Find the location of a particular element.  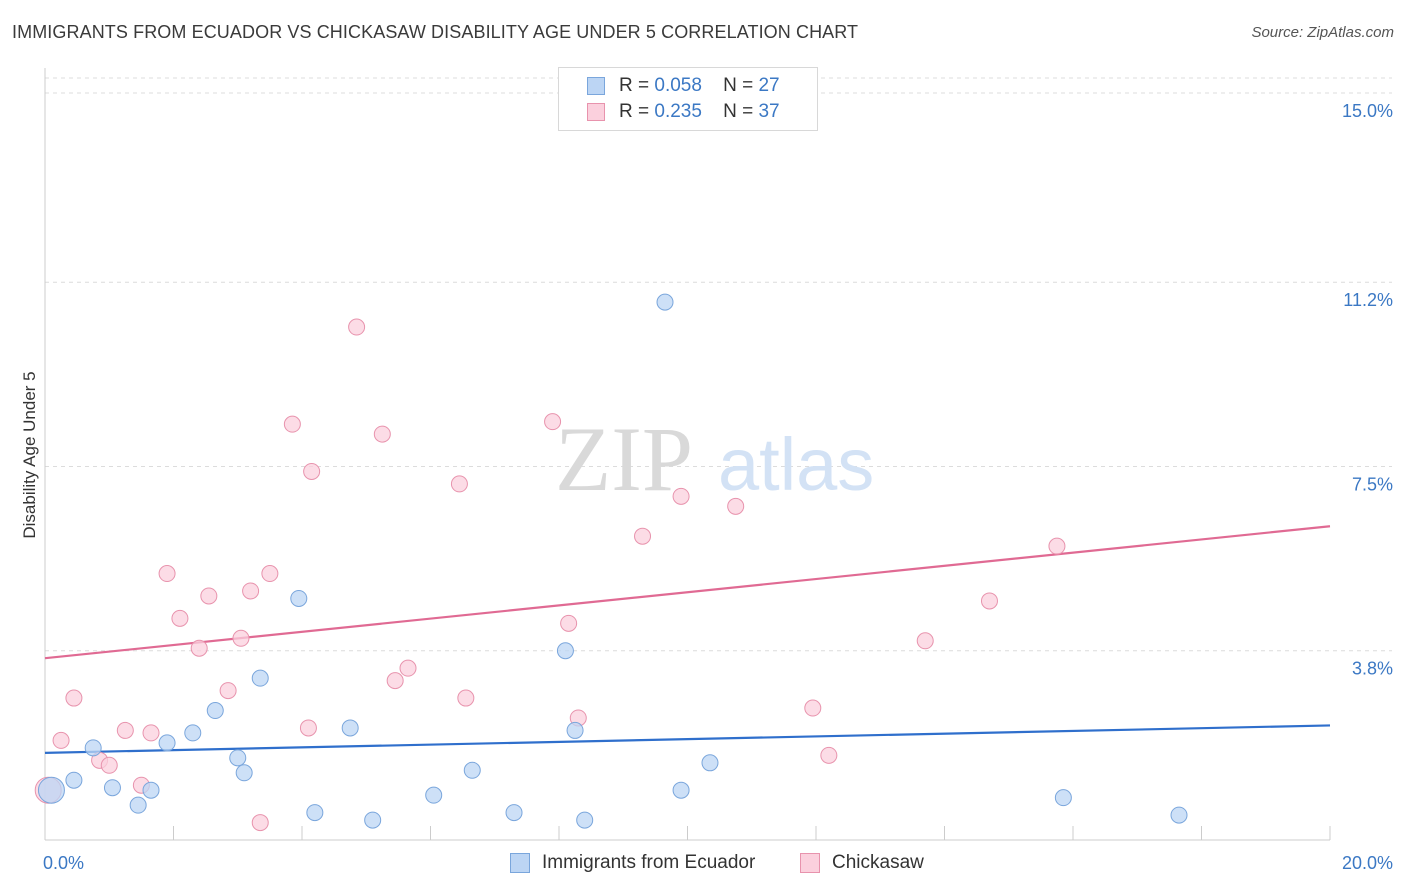

y-tick-label: 7.5% is located at coordinates (1372, 484).